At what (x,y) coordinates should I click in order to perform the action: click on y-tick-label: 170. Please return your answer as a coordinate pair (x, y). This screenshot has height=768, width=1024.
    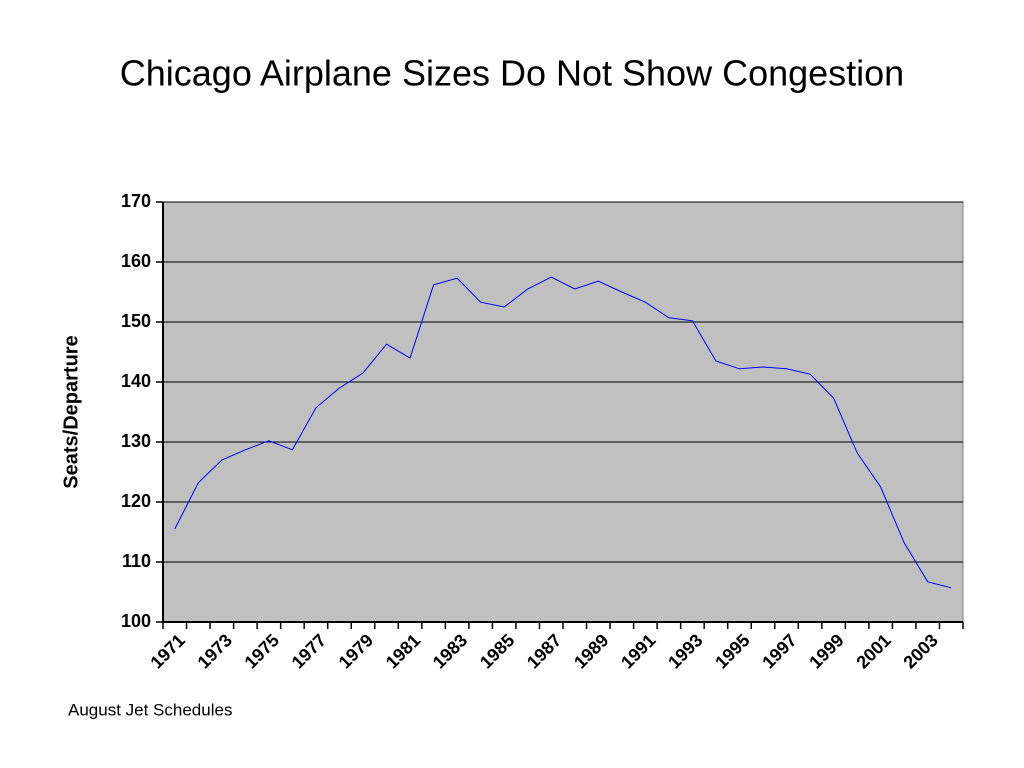
    Looking at the image, I should click on (136, 201).